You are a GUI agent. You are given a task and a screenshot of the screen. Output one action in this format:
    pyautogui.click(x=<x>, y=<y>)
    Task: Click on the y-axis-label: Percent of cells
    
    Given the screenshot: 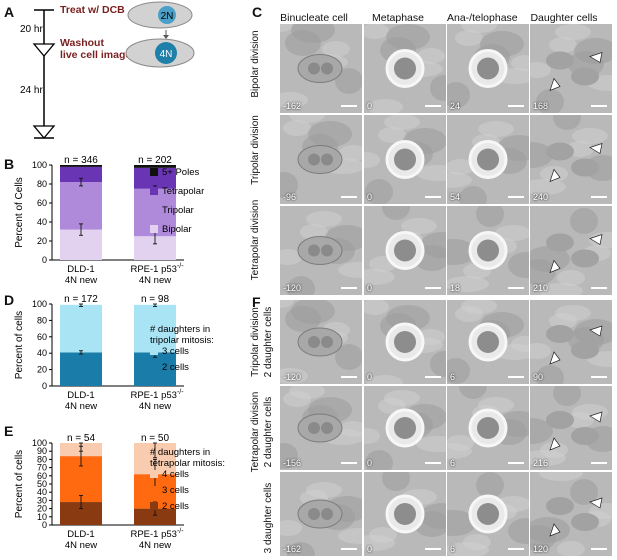 What is the action you would take?
    pyautogui.click(x=19, y=484)
    